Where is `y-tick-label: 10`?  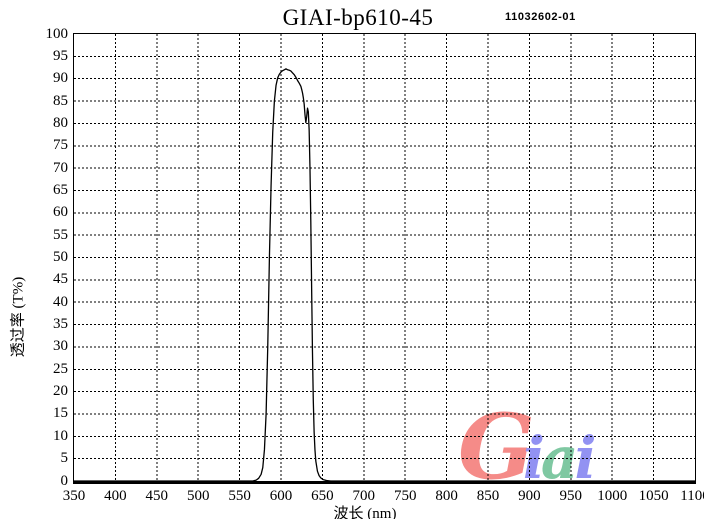 y-tick-label: 10 is located at coordinates (60, 435).